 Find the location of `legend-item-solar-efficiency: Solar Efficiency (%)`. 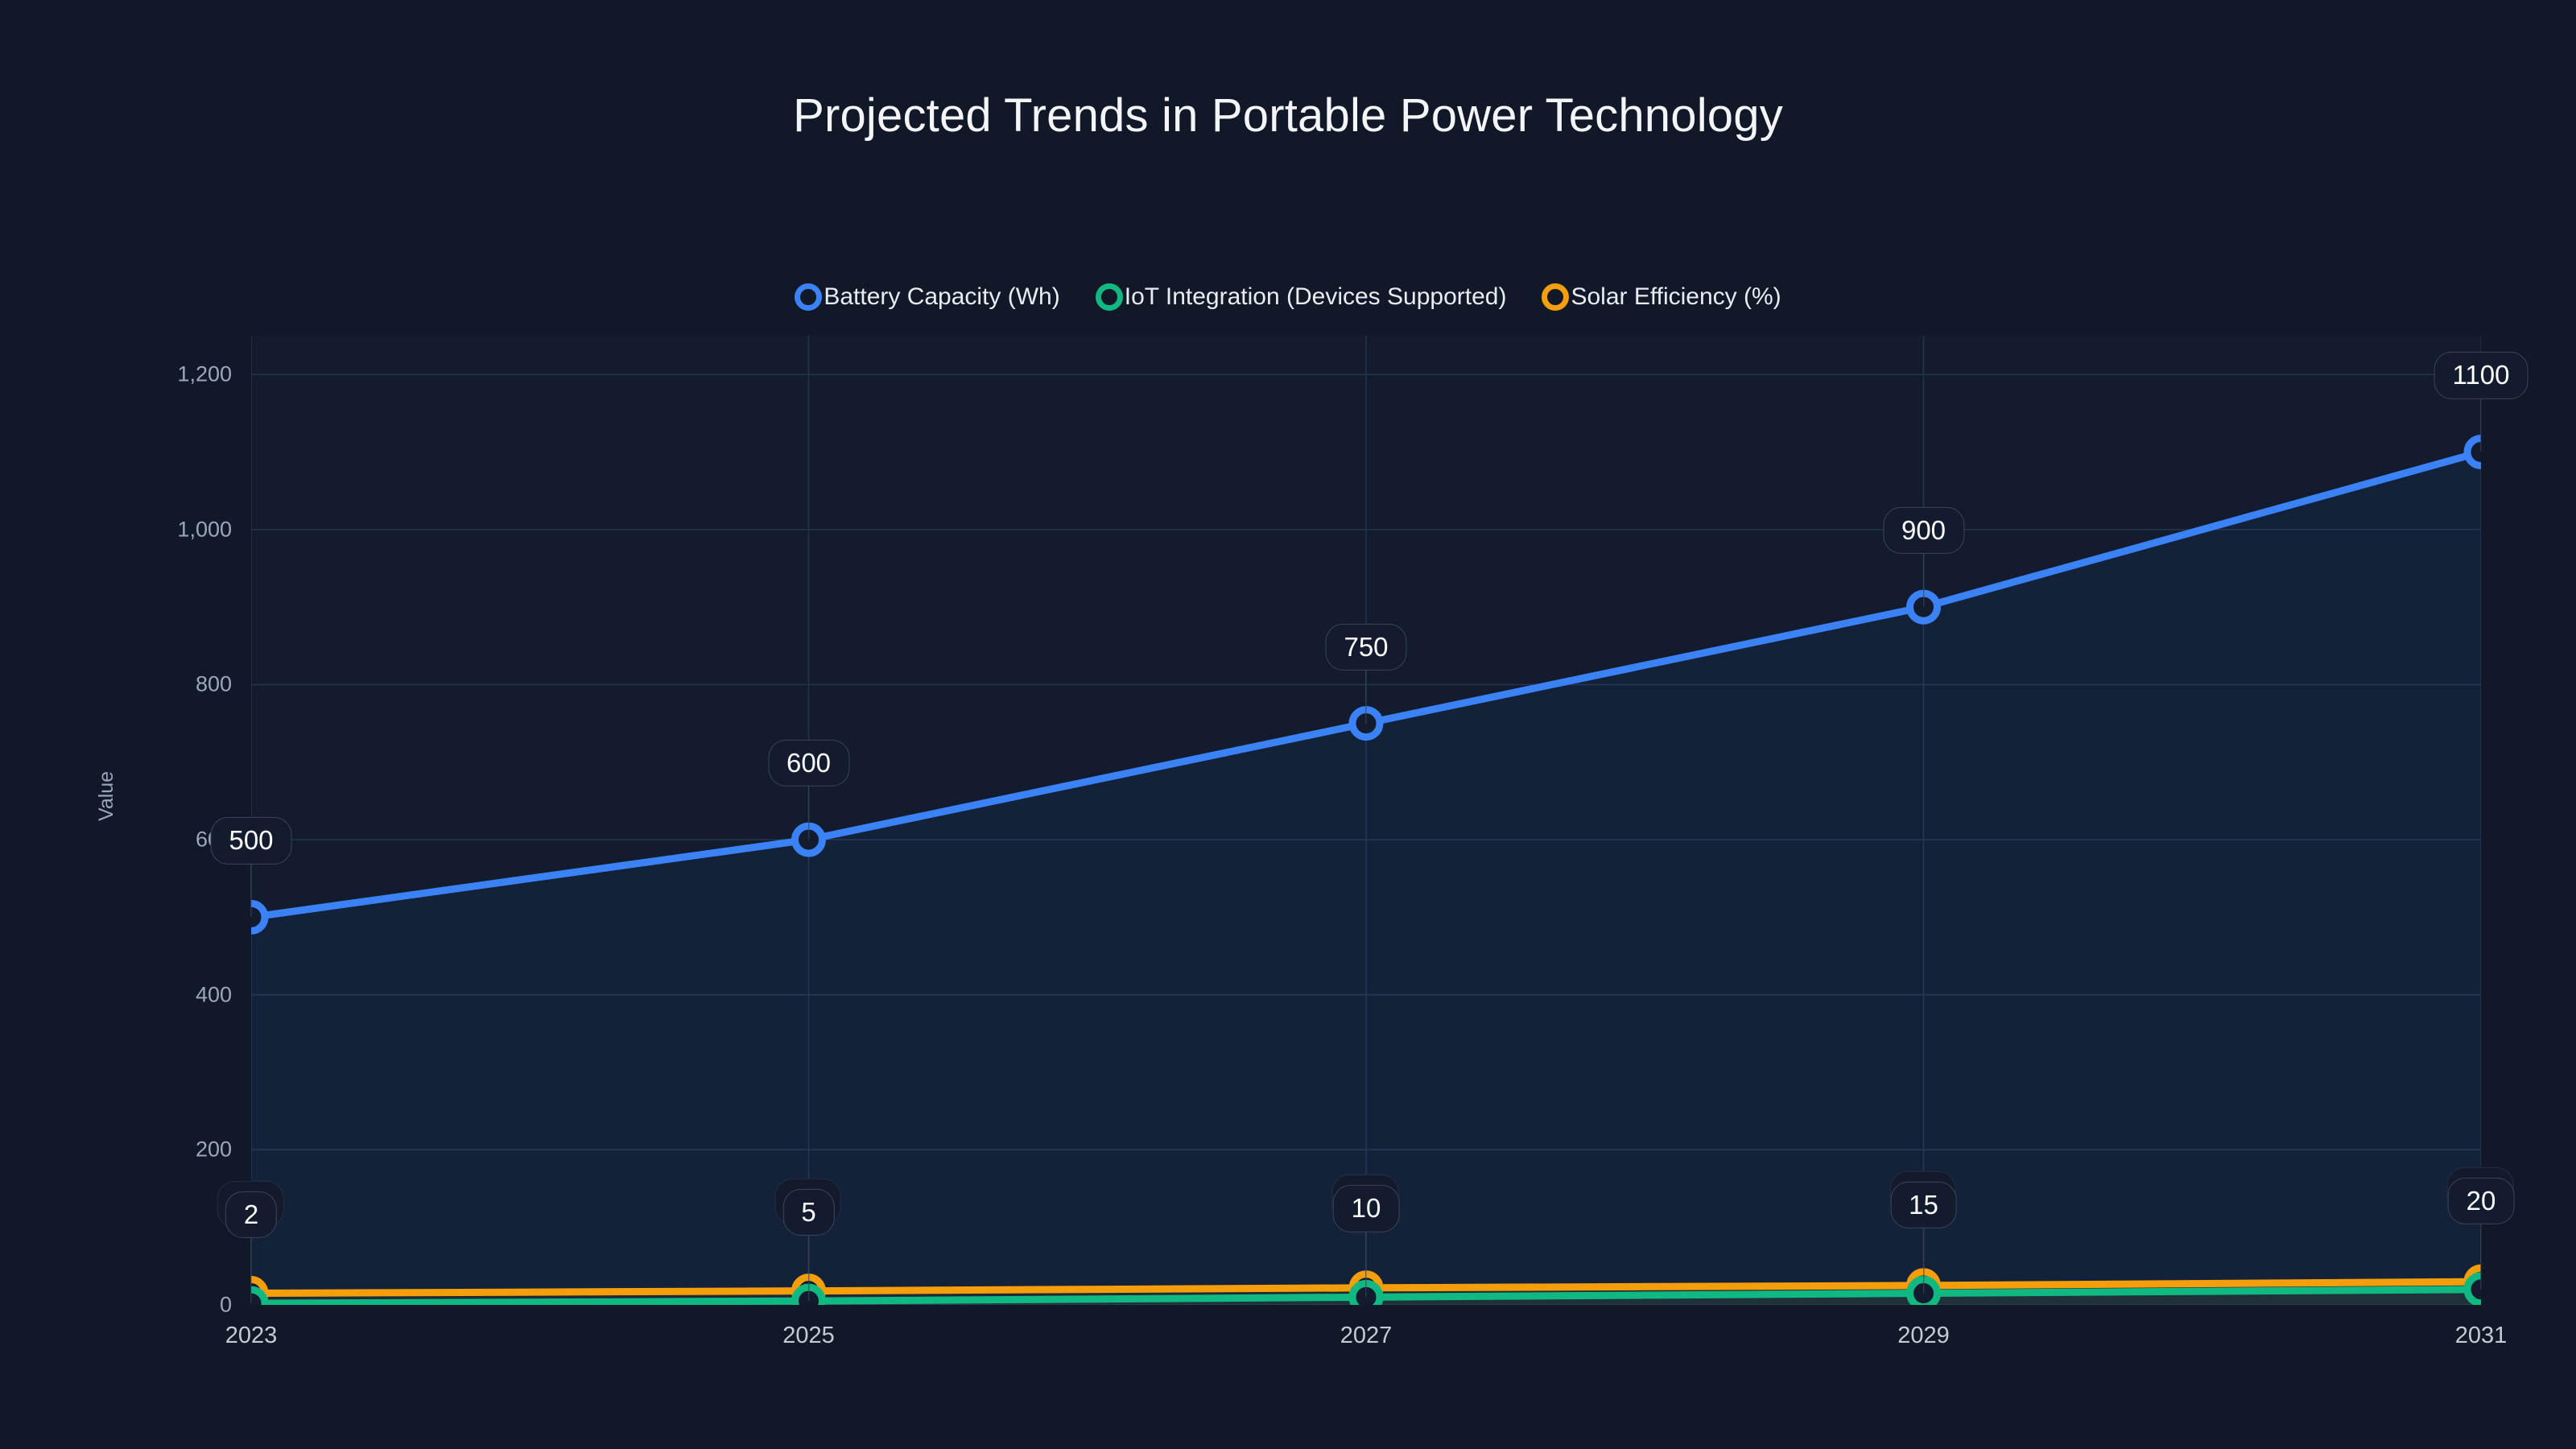

legend-item-solar-efficiency: Solar Efficiency (%) is located at coordinates (1661, 297).